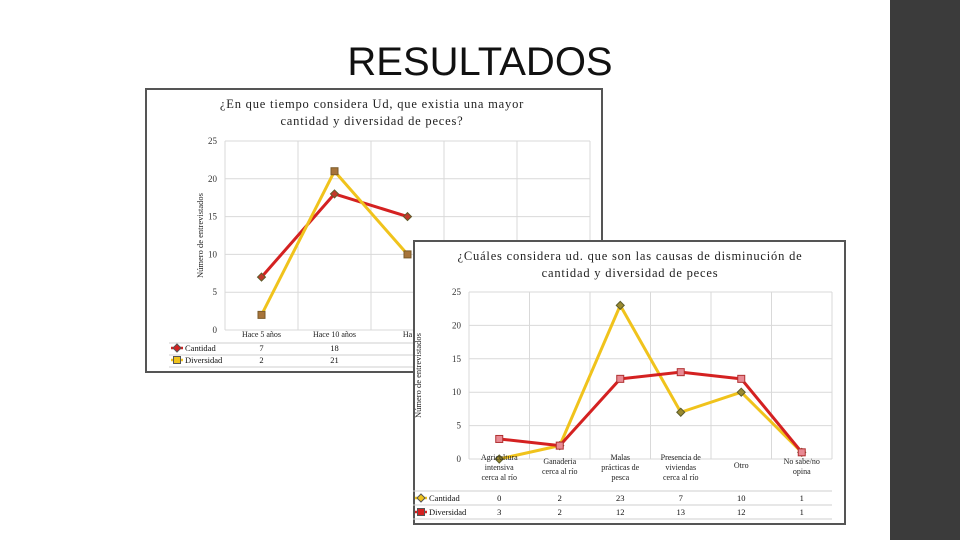  I want to click on x-category-label: Agricultura, so click(499, 457).